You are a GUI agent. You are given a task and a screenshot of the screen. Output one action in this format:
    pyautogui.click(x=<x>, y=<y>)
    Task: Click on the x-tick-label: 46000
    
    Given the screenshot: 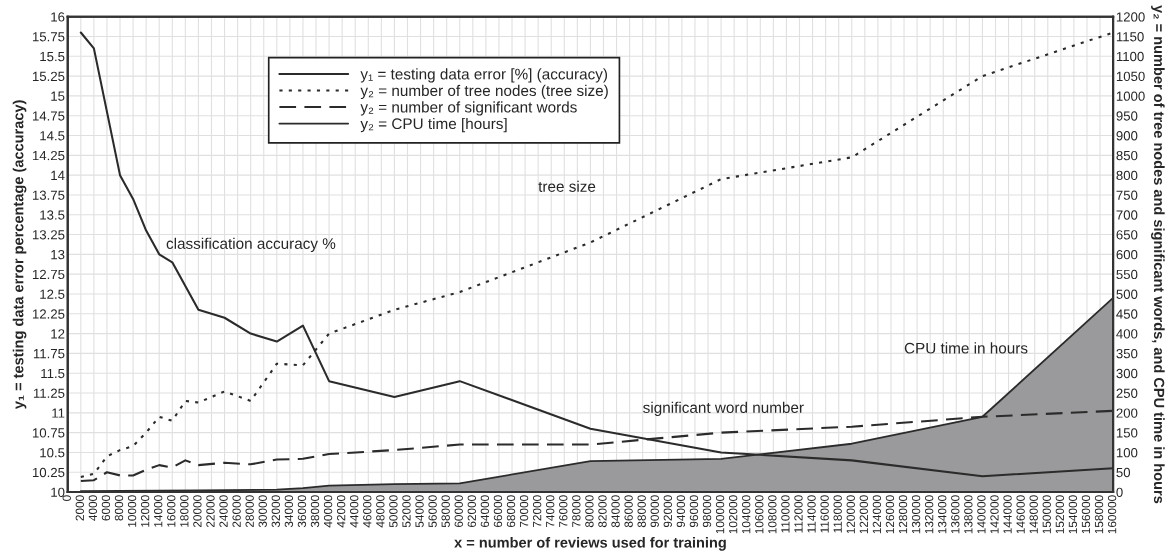 What is the action you would take?
    pyautogui.click(x=367, y=511)
    